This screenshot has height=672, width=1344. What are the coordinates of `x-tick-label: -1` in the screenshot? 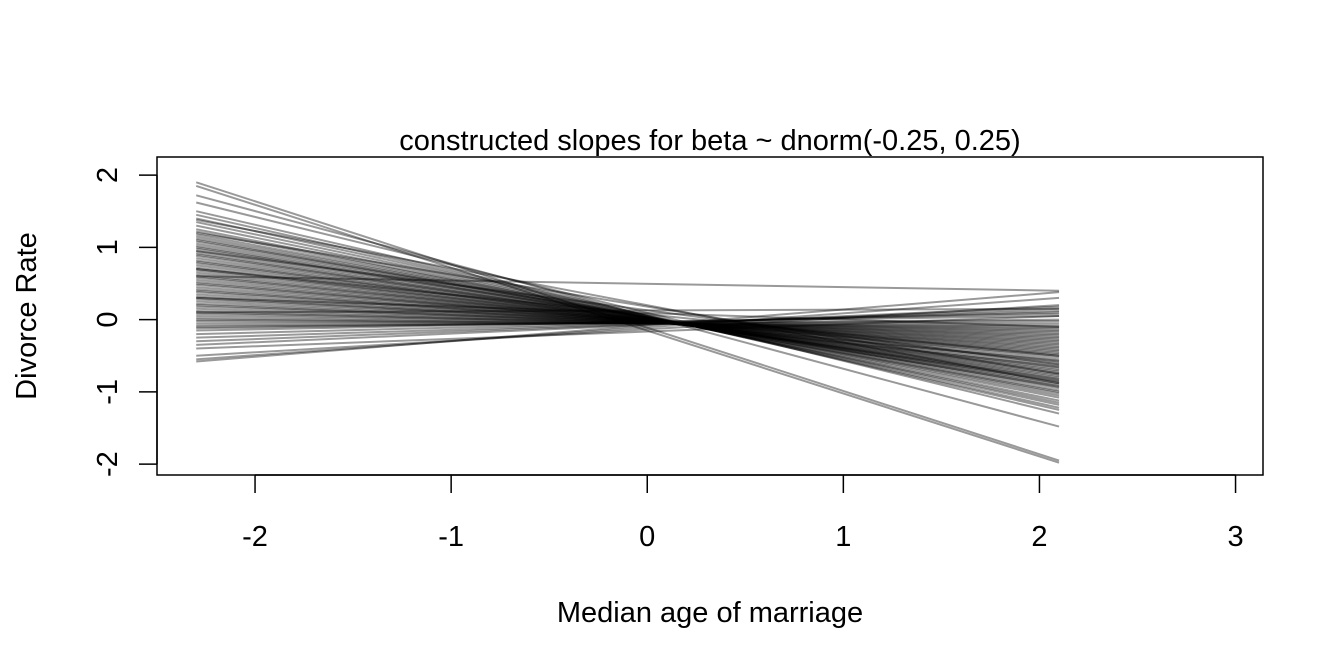 It's located at (451, 537).